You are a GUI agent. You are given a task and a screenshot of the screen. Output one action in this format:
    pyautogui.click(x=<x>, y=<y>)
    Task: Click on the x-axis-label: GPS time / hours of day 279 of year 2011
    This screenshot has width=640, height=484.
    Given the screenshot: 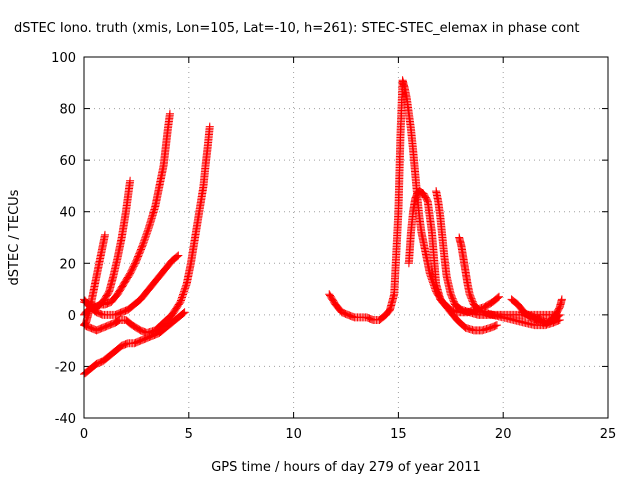 What is the action you would take?
    pyautogui.click(x=346, y=467)
    